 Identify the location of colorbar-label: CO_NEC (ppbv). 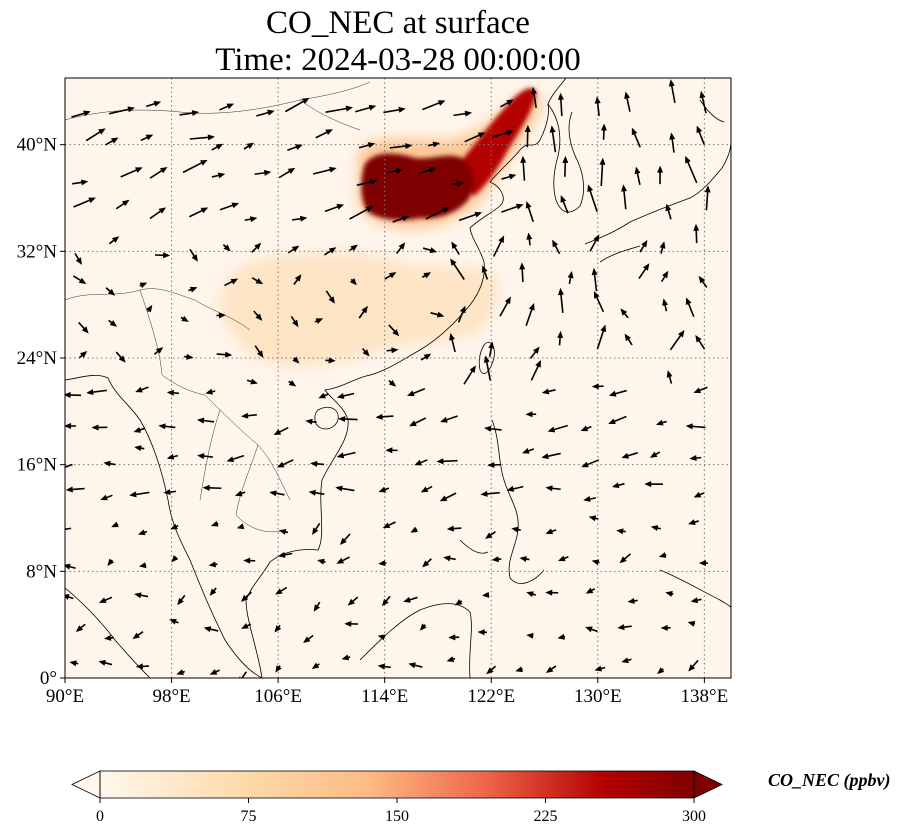
(829, 780).